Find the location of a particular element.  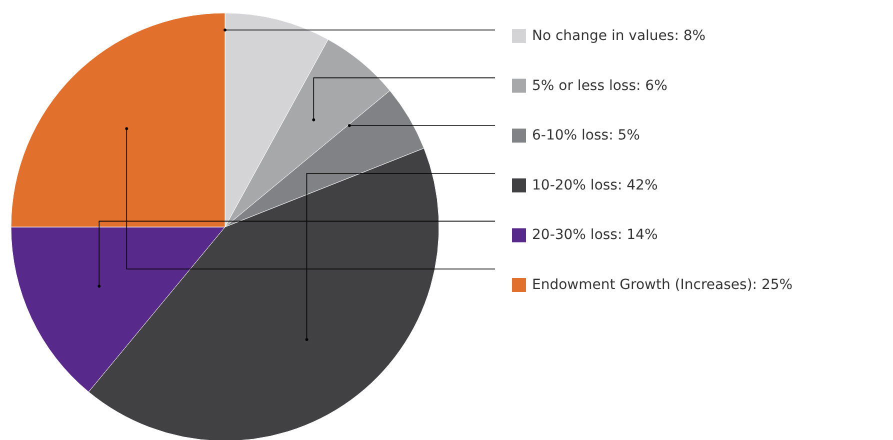

legend-label: No change in values: 8% is located at coordinates (619, 36).